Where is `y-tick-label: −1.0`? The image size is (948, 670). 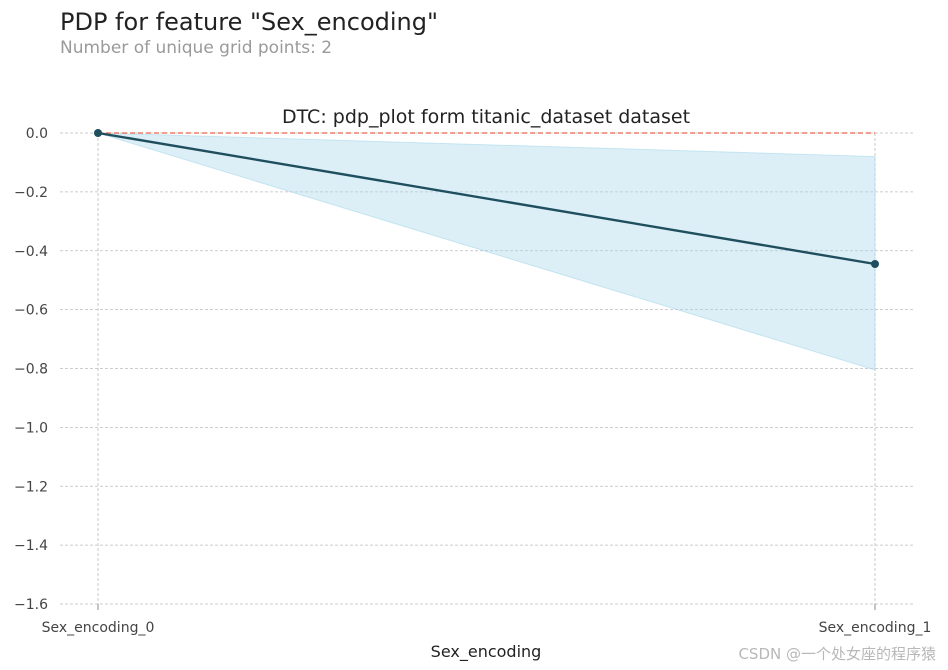 y-tick-label: −1.0 is located at coordinates (31, 428).